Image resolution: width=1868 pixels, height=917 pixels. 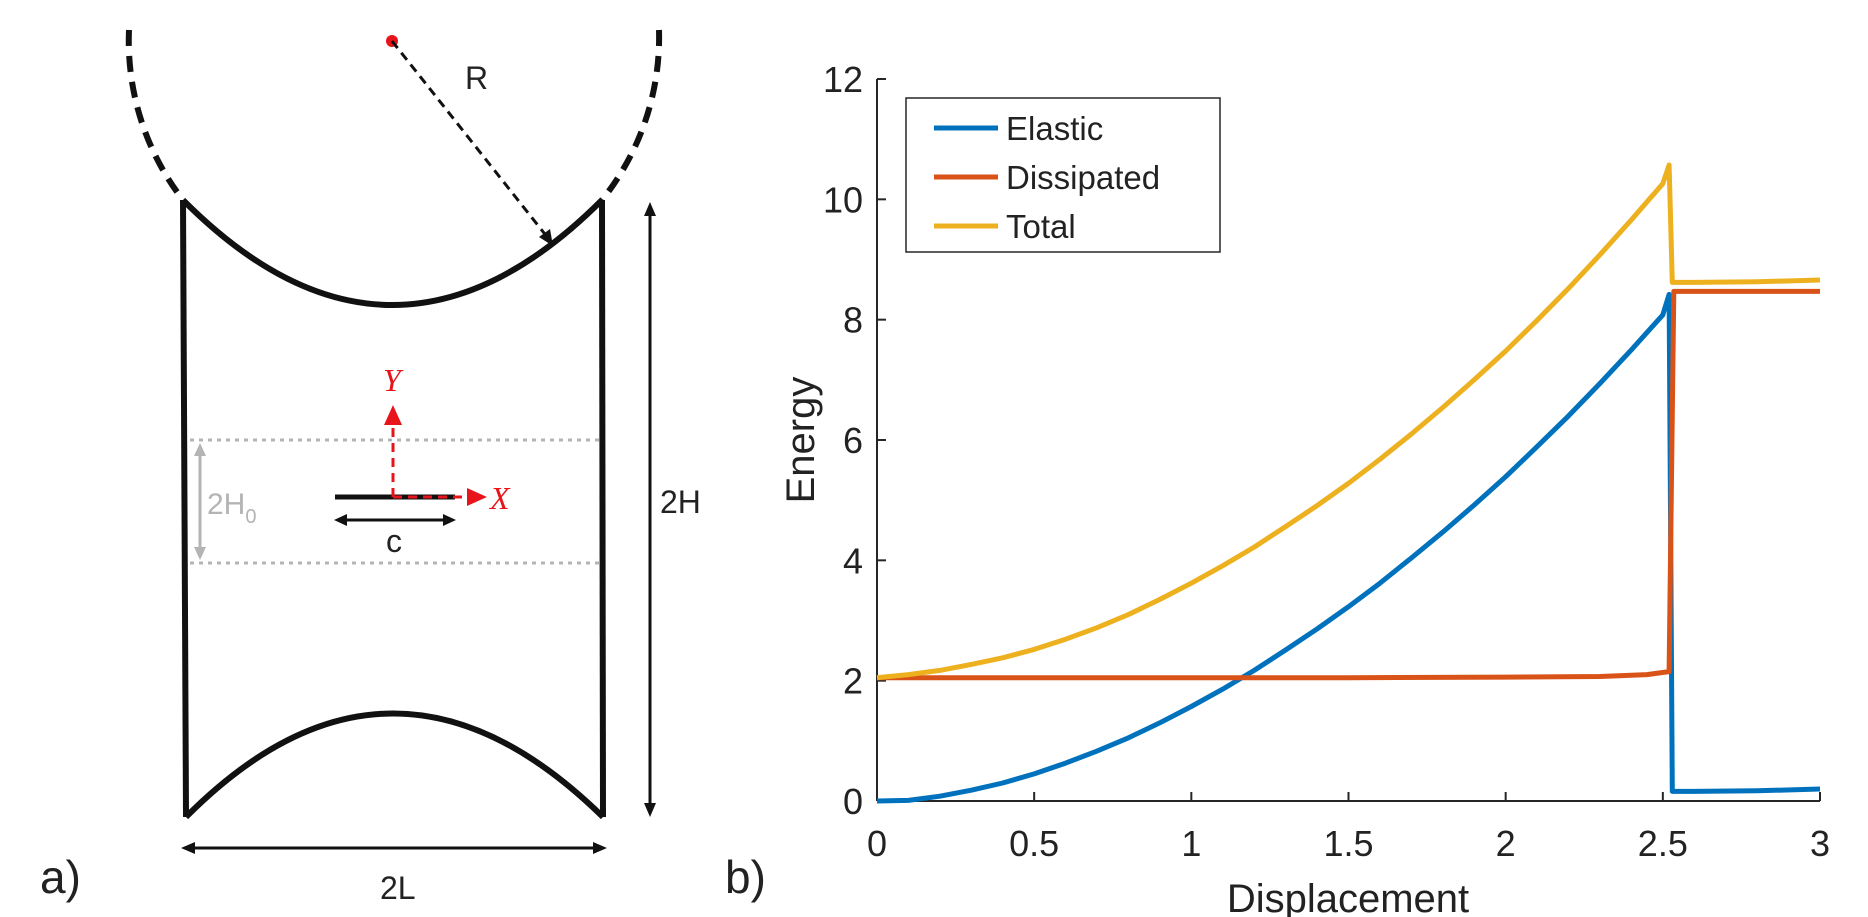 What do you see at coordinates (853, 681) in the screenshot?
I see `y-tick-label: 2` at bounding box center [853, 681].